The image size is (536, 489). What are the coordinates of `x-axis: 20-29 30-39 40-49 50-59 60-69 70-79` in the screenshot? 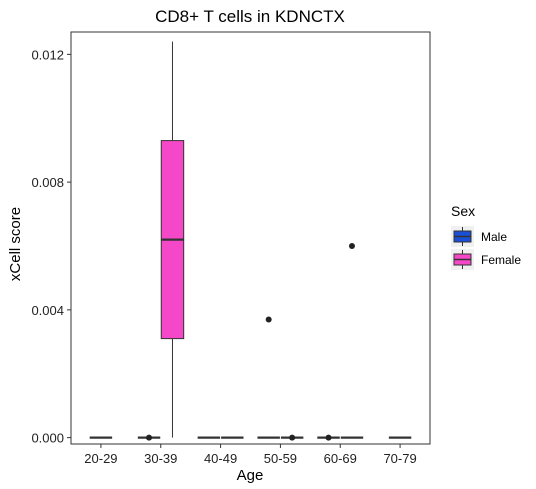 It's located at (250, 455).